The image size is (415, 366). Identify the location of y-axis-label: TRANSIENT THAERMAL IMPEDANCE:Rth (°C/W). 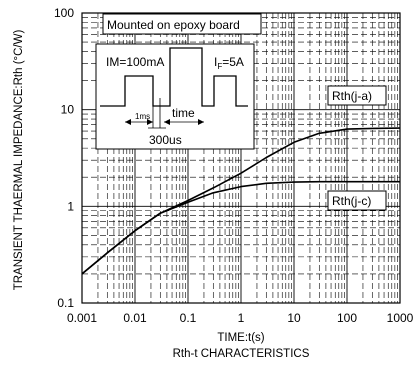
(19, 160).